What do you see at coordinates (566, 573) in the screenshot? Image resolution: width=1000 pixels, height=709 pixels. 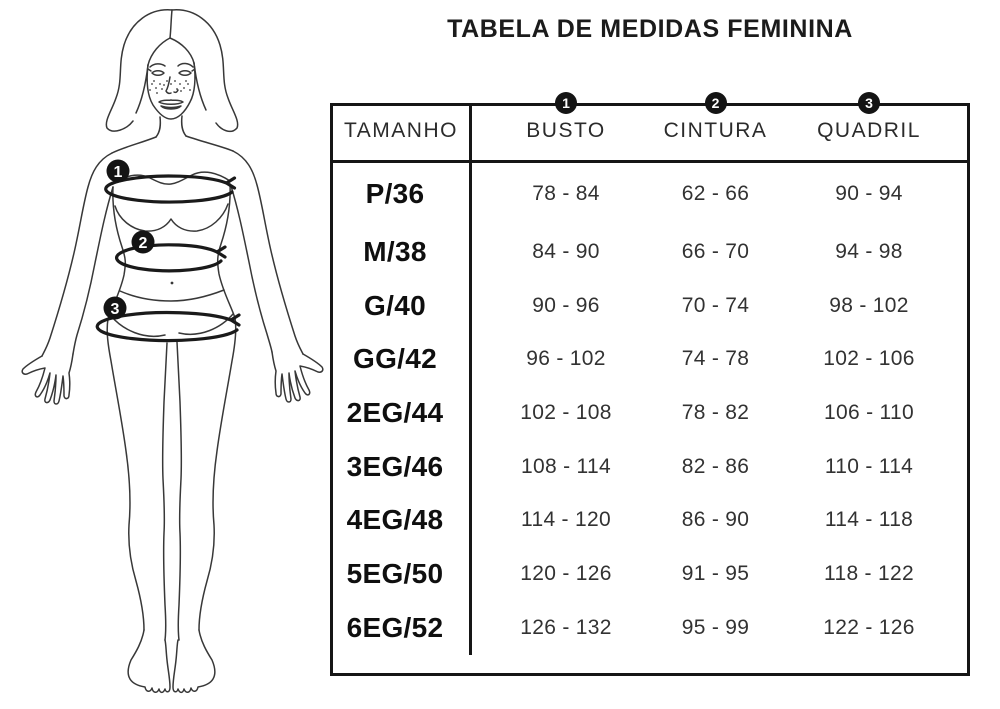 I see `measurement-value: 120 - 126` at bounding box center [566, 573].